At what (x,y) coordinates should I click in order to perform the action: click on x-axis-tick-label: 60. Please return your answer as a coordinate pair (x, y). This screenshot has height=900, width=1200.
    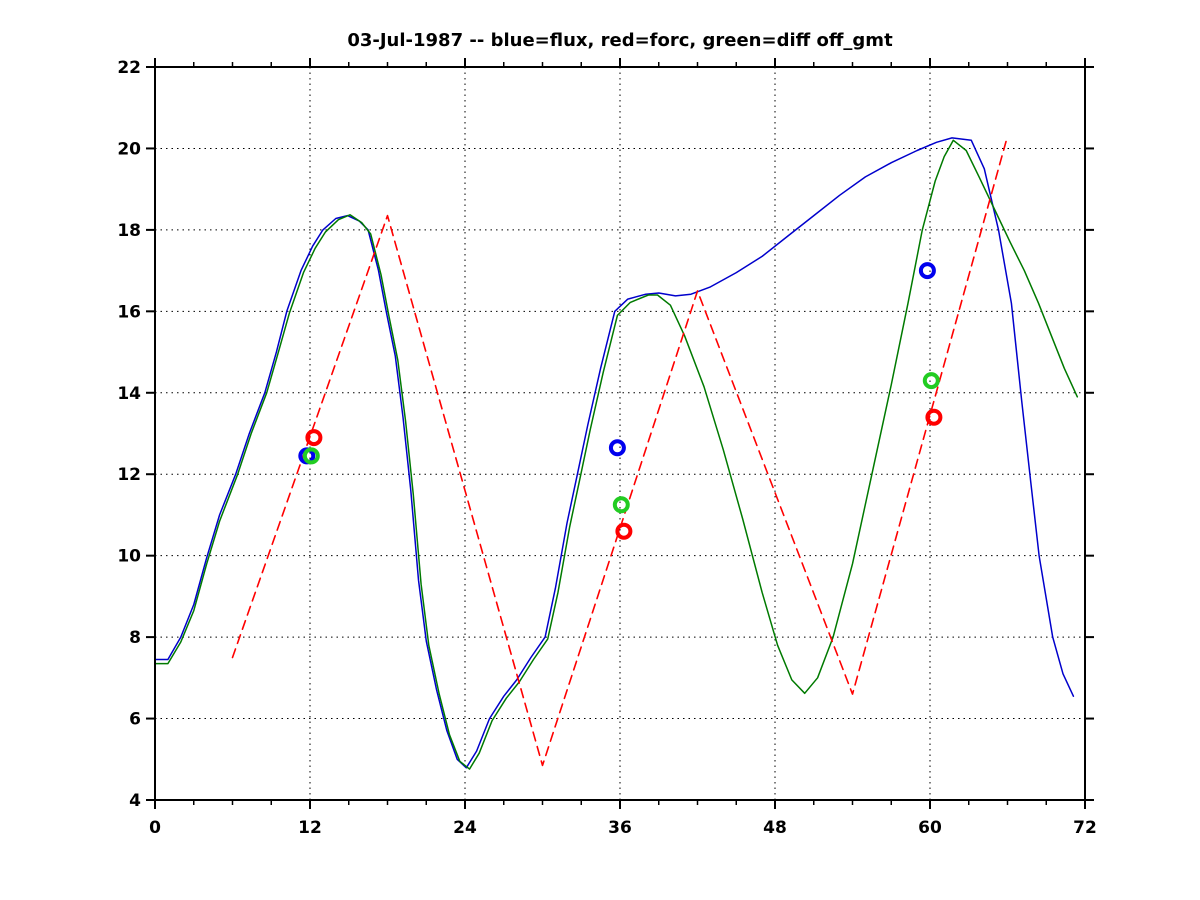
    Looking at the image, I should click on (930, 828).